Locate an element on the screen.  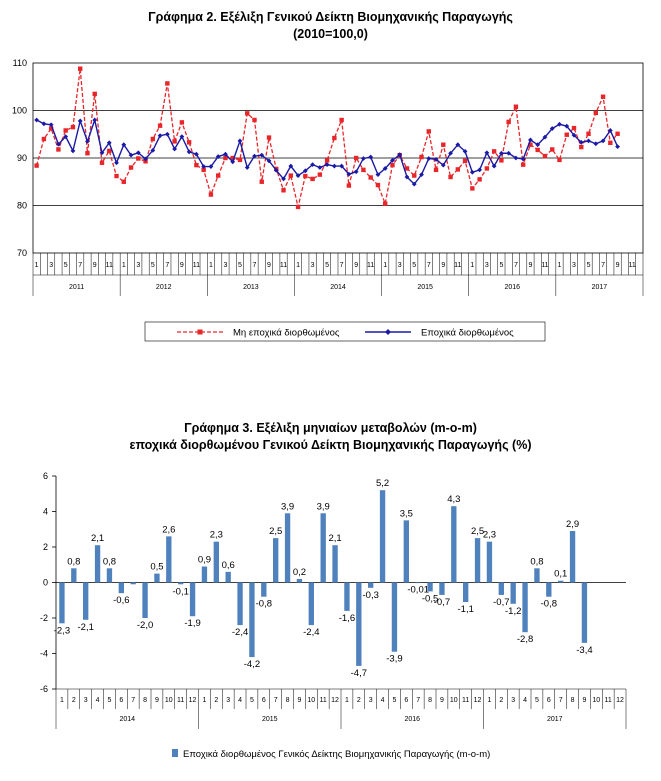
chart2-data-label: -3,9 is located at coordinates (394, 659).